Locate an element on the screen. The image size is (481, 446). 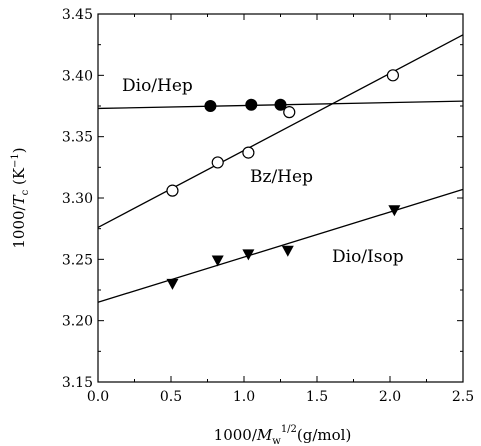
series-label-dio-hep: Dio/Hep is located at coordinates (157, 86).